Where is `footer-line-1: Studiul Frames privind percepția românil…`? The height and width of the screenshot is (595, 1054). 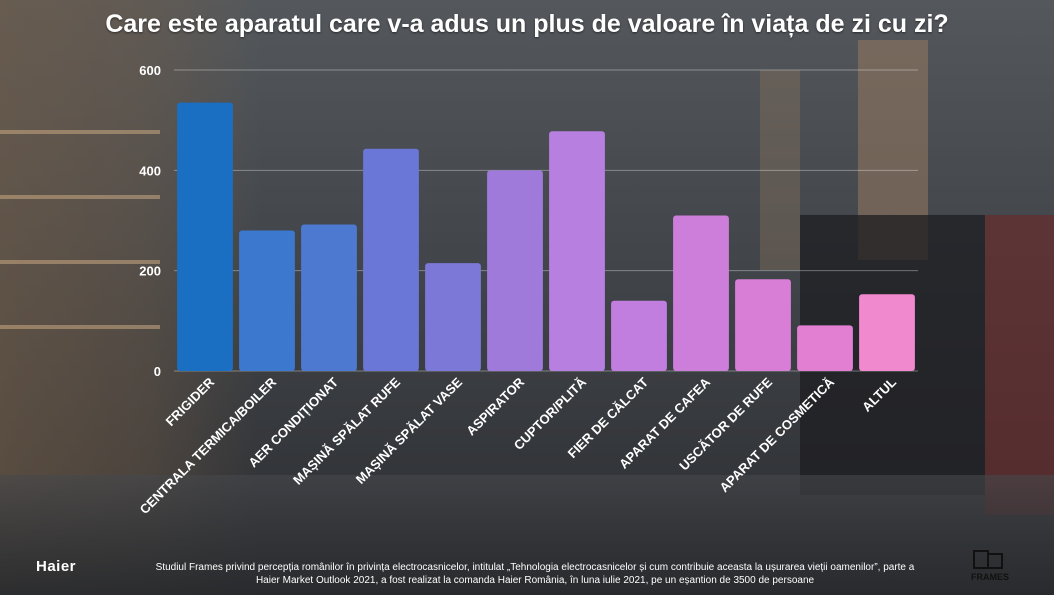
footer-line-1: Studiul Frames privind percepția românil… is located at coordinates (535, 567).